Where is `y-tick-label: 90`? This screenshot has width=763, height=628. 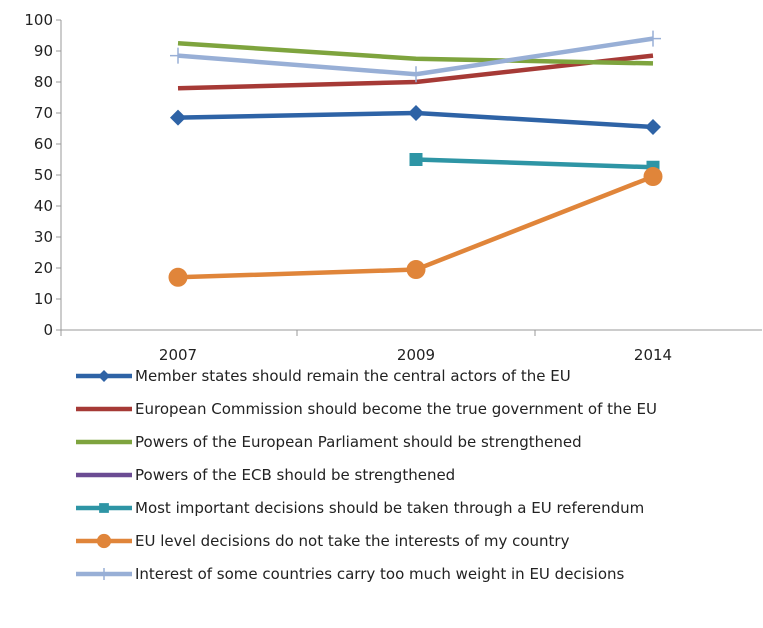 y-tick-label: 90 is located at coordinates (43, 51).